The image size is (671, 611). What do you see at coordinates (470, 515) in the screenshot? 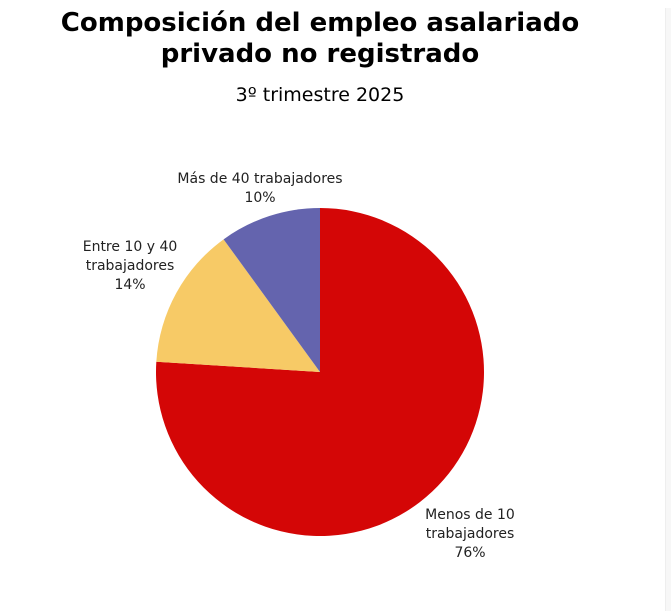
I see `label-text: Menos de 10` at bounding box center [470, 515].